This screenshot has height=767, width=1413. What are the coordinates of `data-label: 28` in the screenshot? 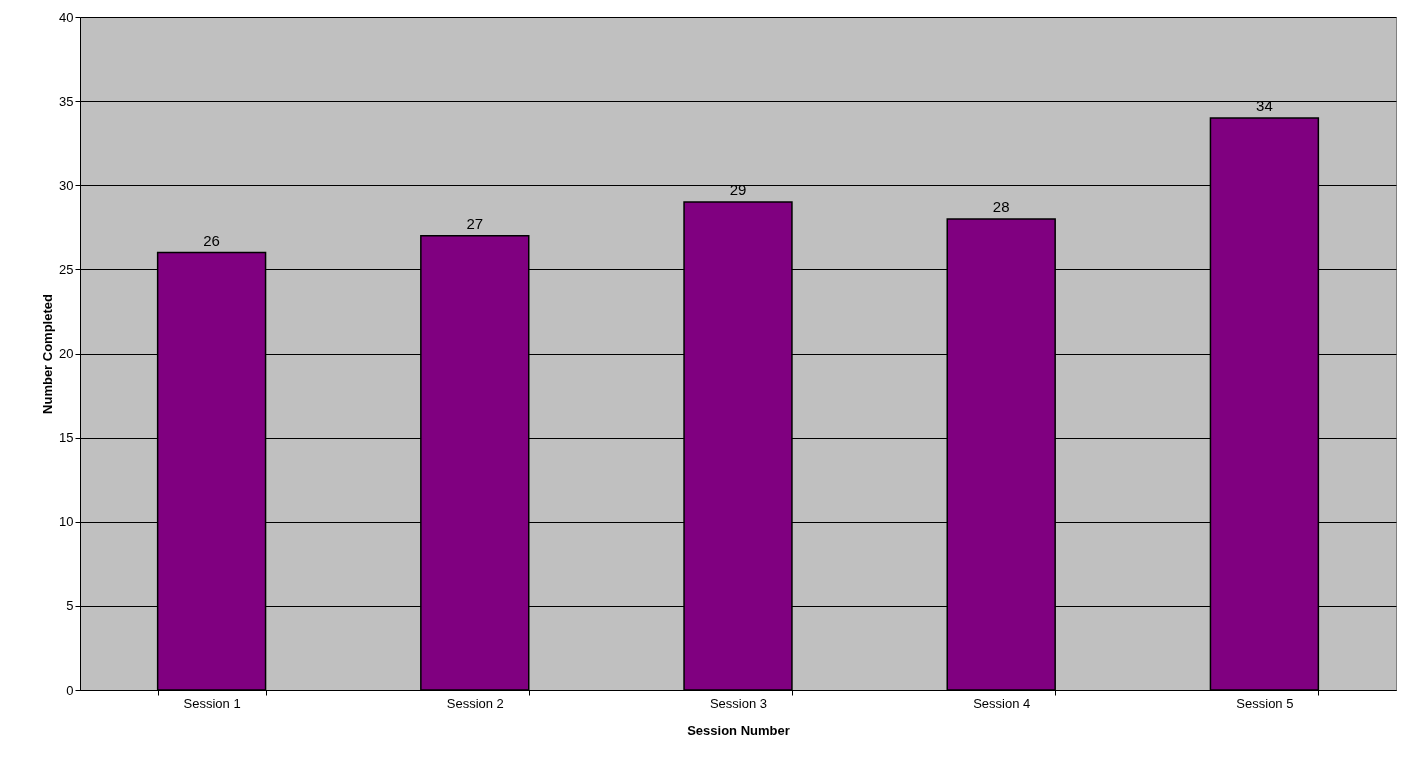 It's located at (1001, 206).